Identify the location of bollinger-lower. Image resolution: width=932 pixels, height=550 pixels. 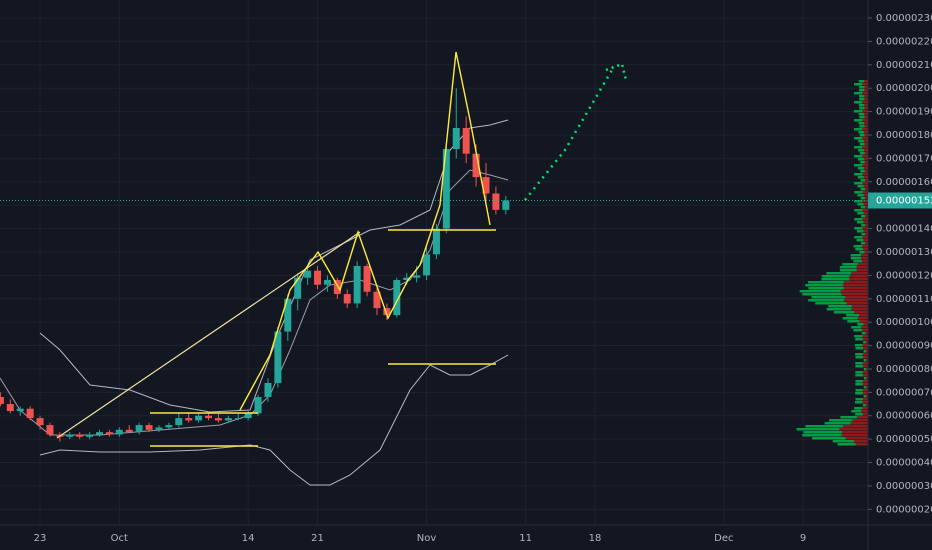
(274, 420).